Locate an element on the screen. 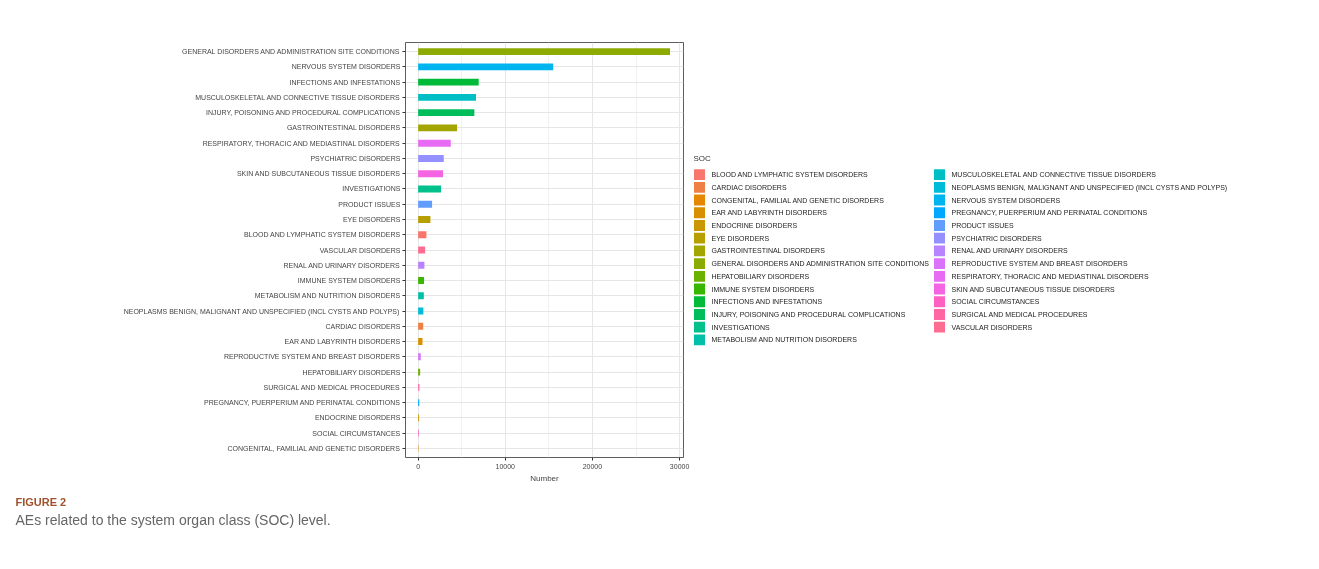 This screenshot has height=569, width=1319. text: AEs related to the system organ class (SOC) level. is located at coordinates (173, 519).